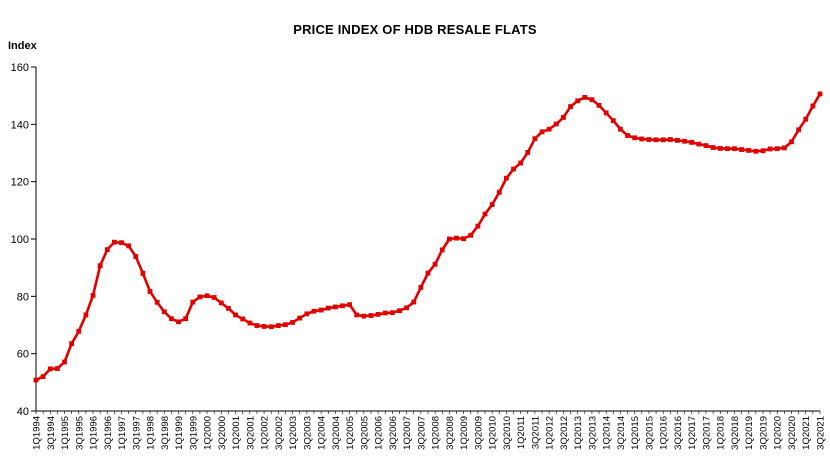 The height and width of the screenshot is (468, 830). Describe the element at coordinates (193, 433) in the screenshot. I see `x-tick-label: 3Q1999` at that location.